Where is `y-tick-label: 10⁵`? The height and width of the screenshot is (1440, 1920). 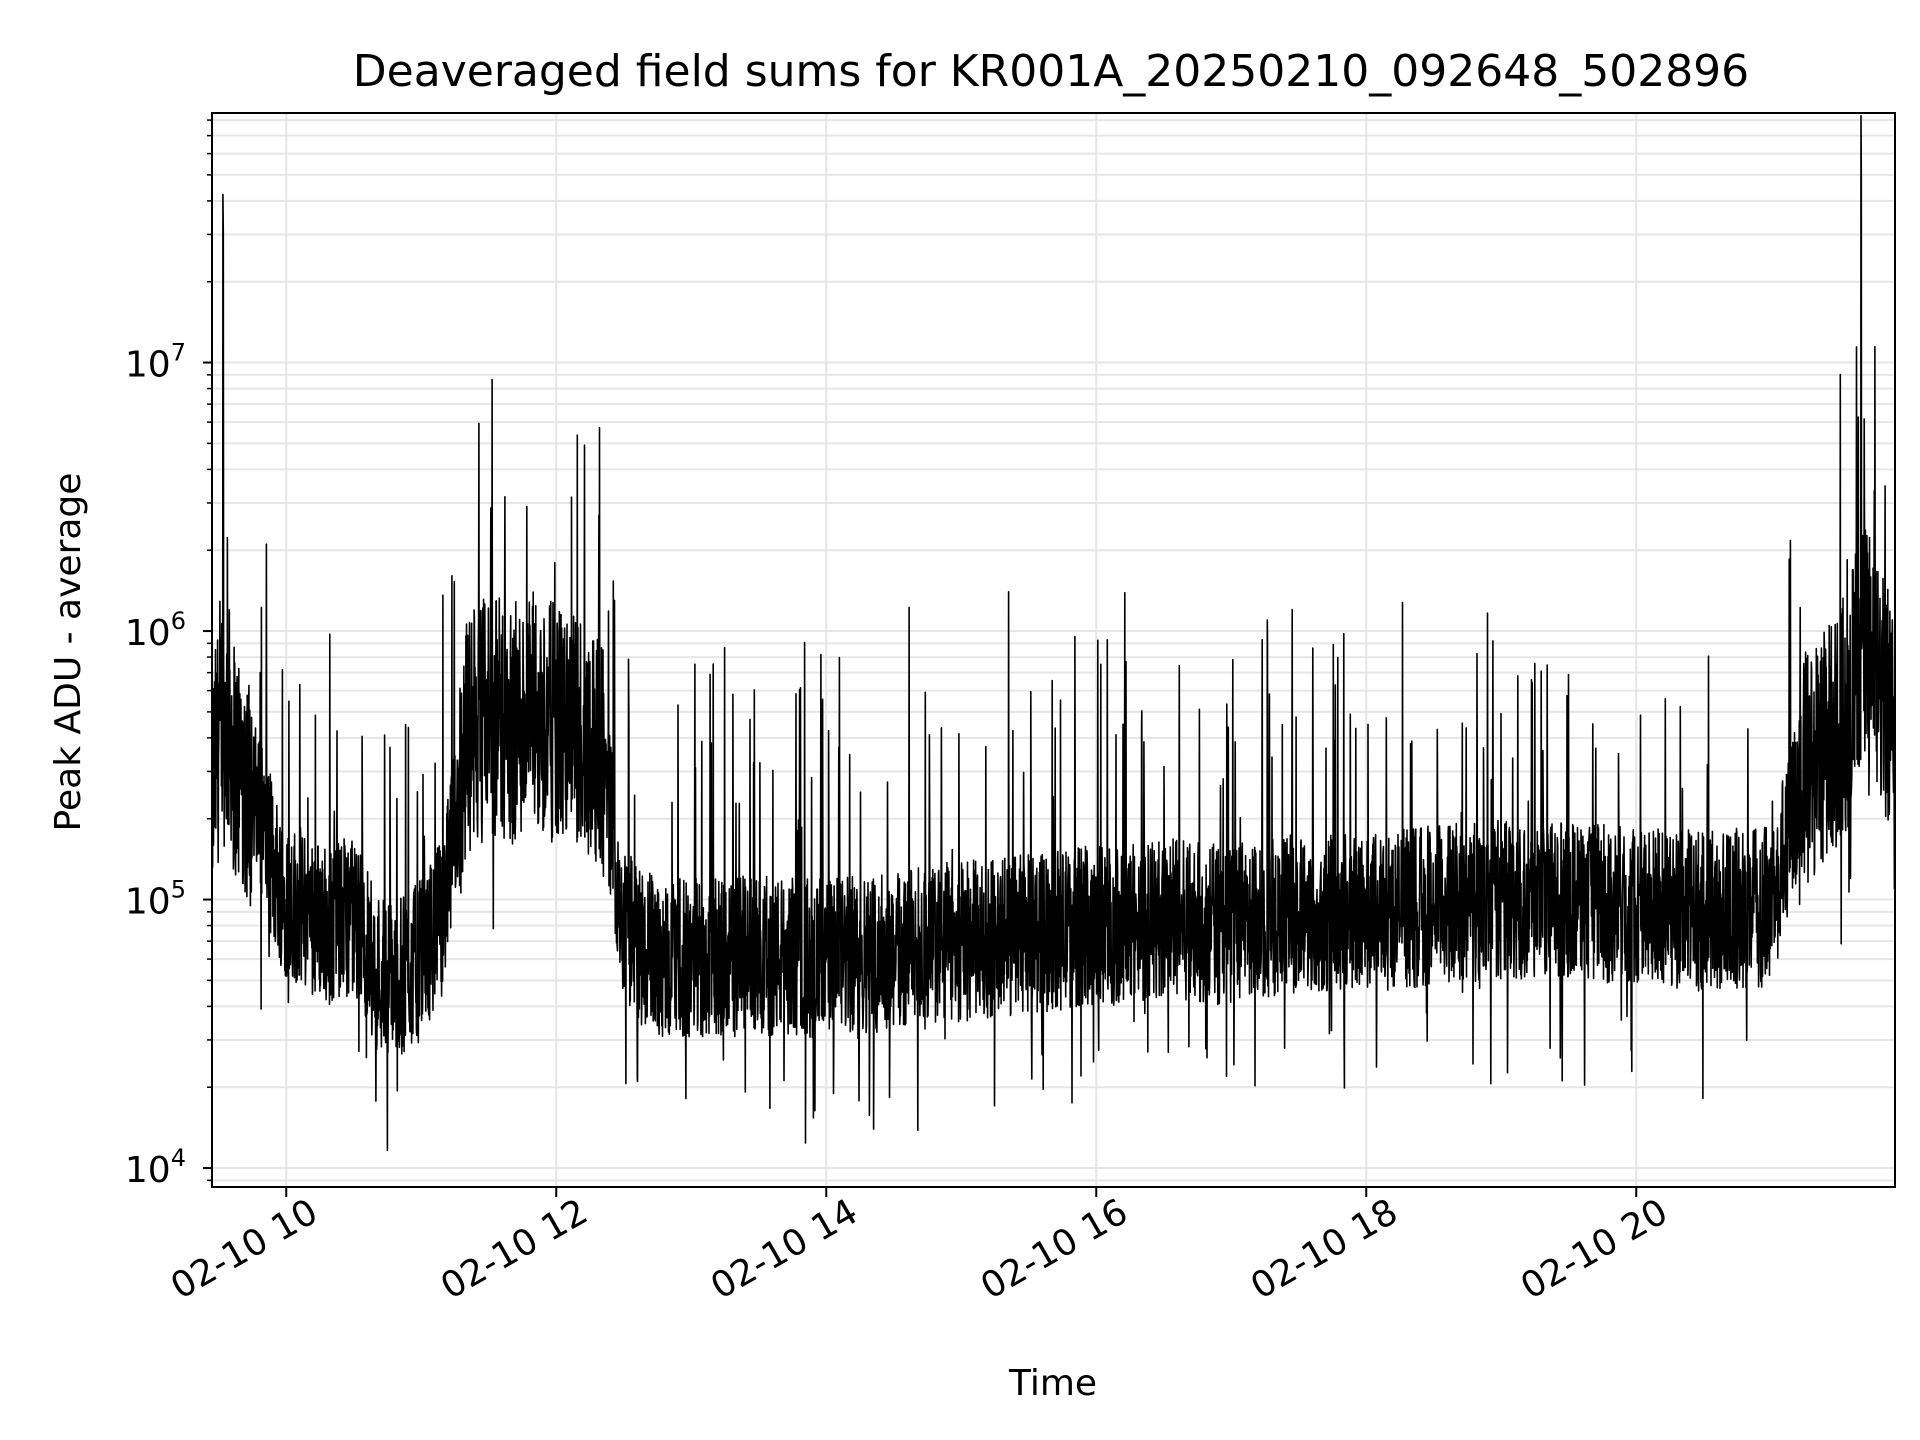 y-tick-label: 10⁵ is located at coordinates (155, 899).